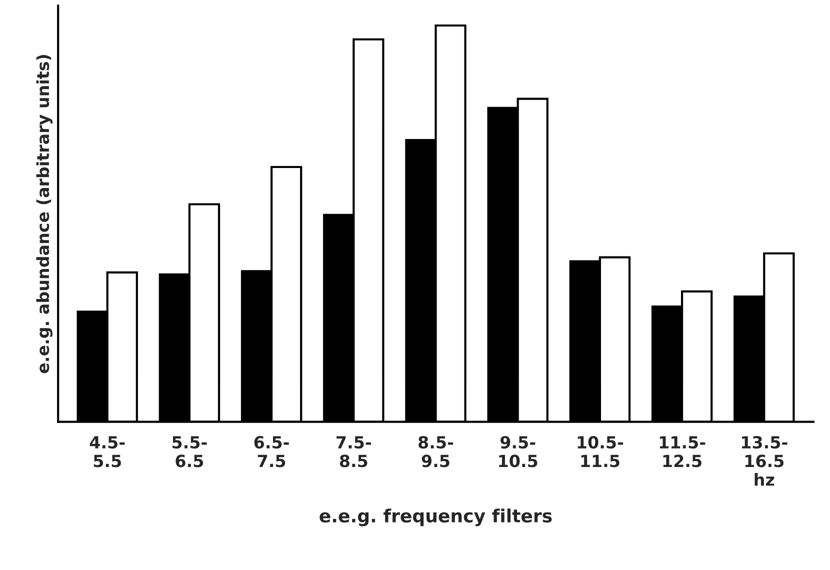 This screenshot has width=830, height=570. What do you see at coordinates (601, 452) in the screenshot?
I see `x-tick-label: 10.5- 11.5` at bounding box center [601, 452].